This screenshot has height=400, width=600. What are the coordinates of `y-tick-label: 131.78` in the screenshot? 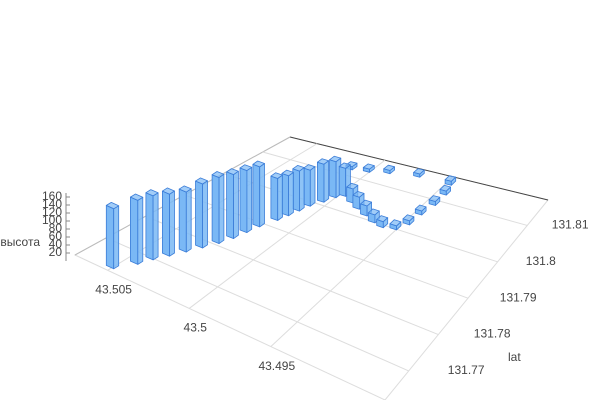 It's located at (492, 334).